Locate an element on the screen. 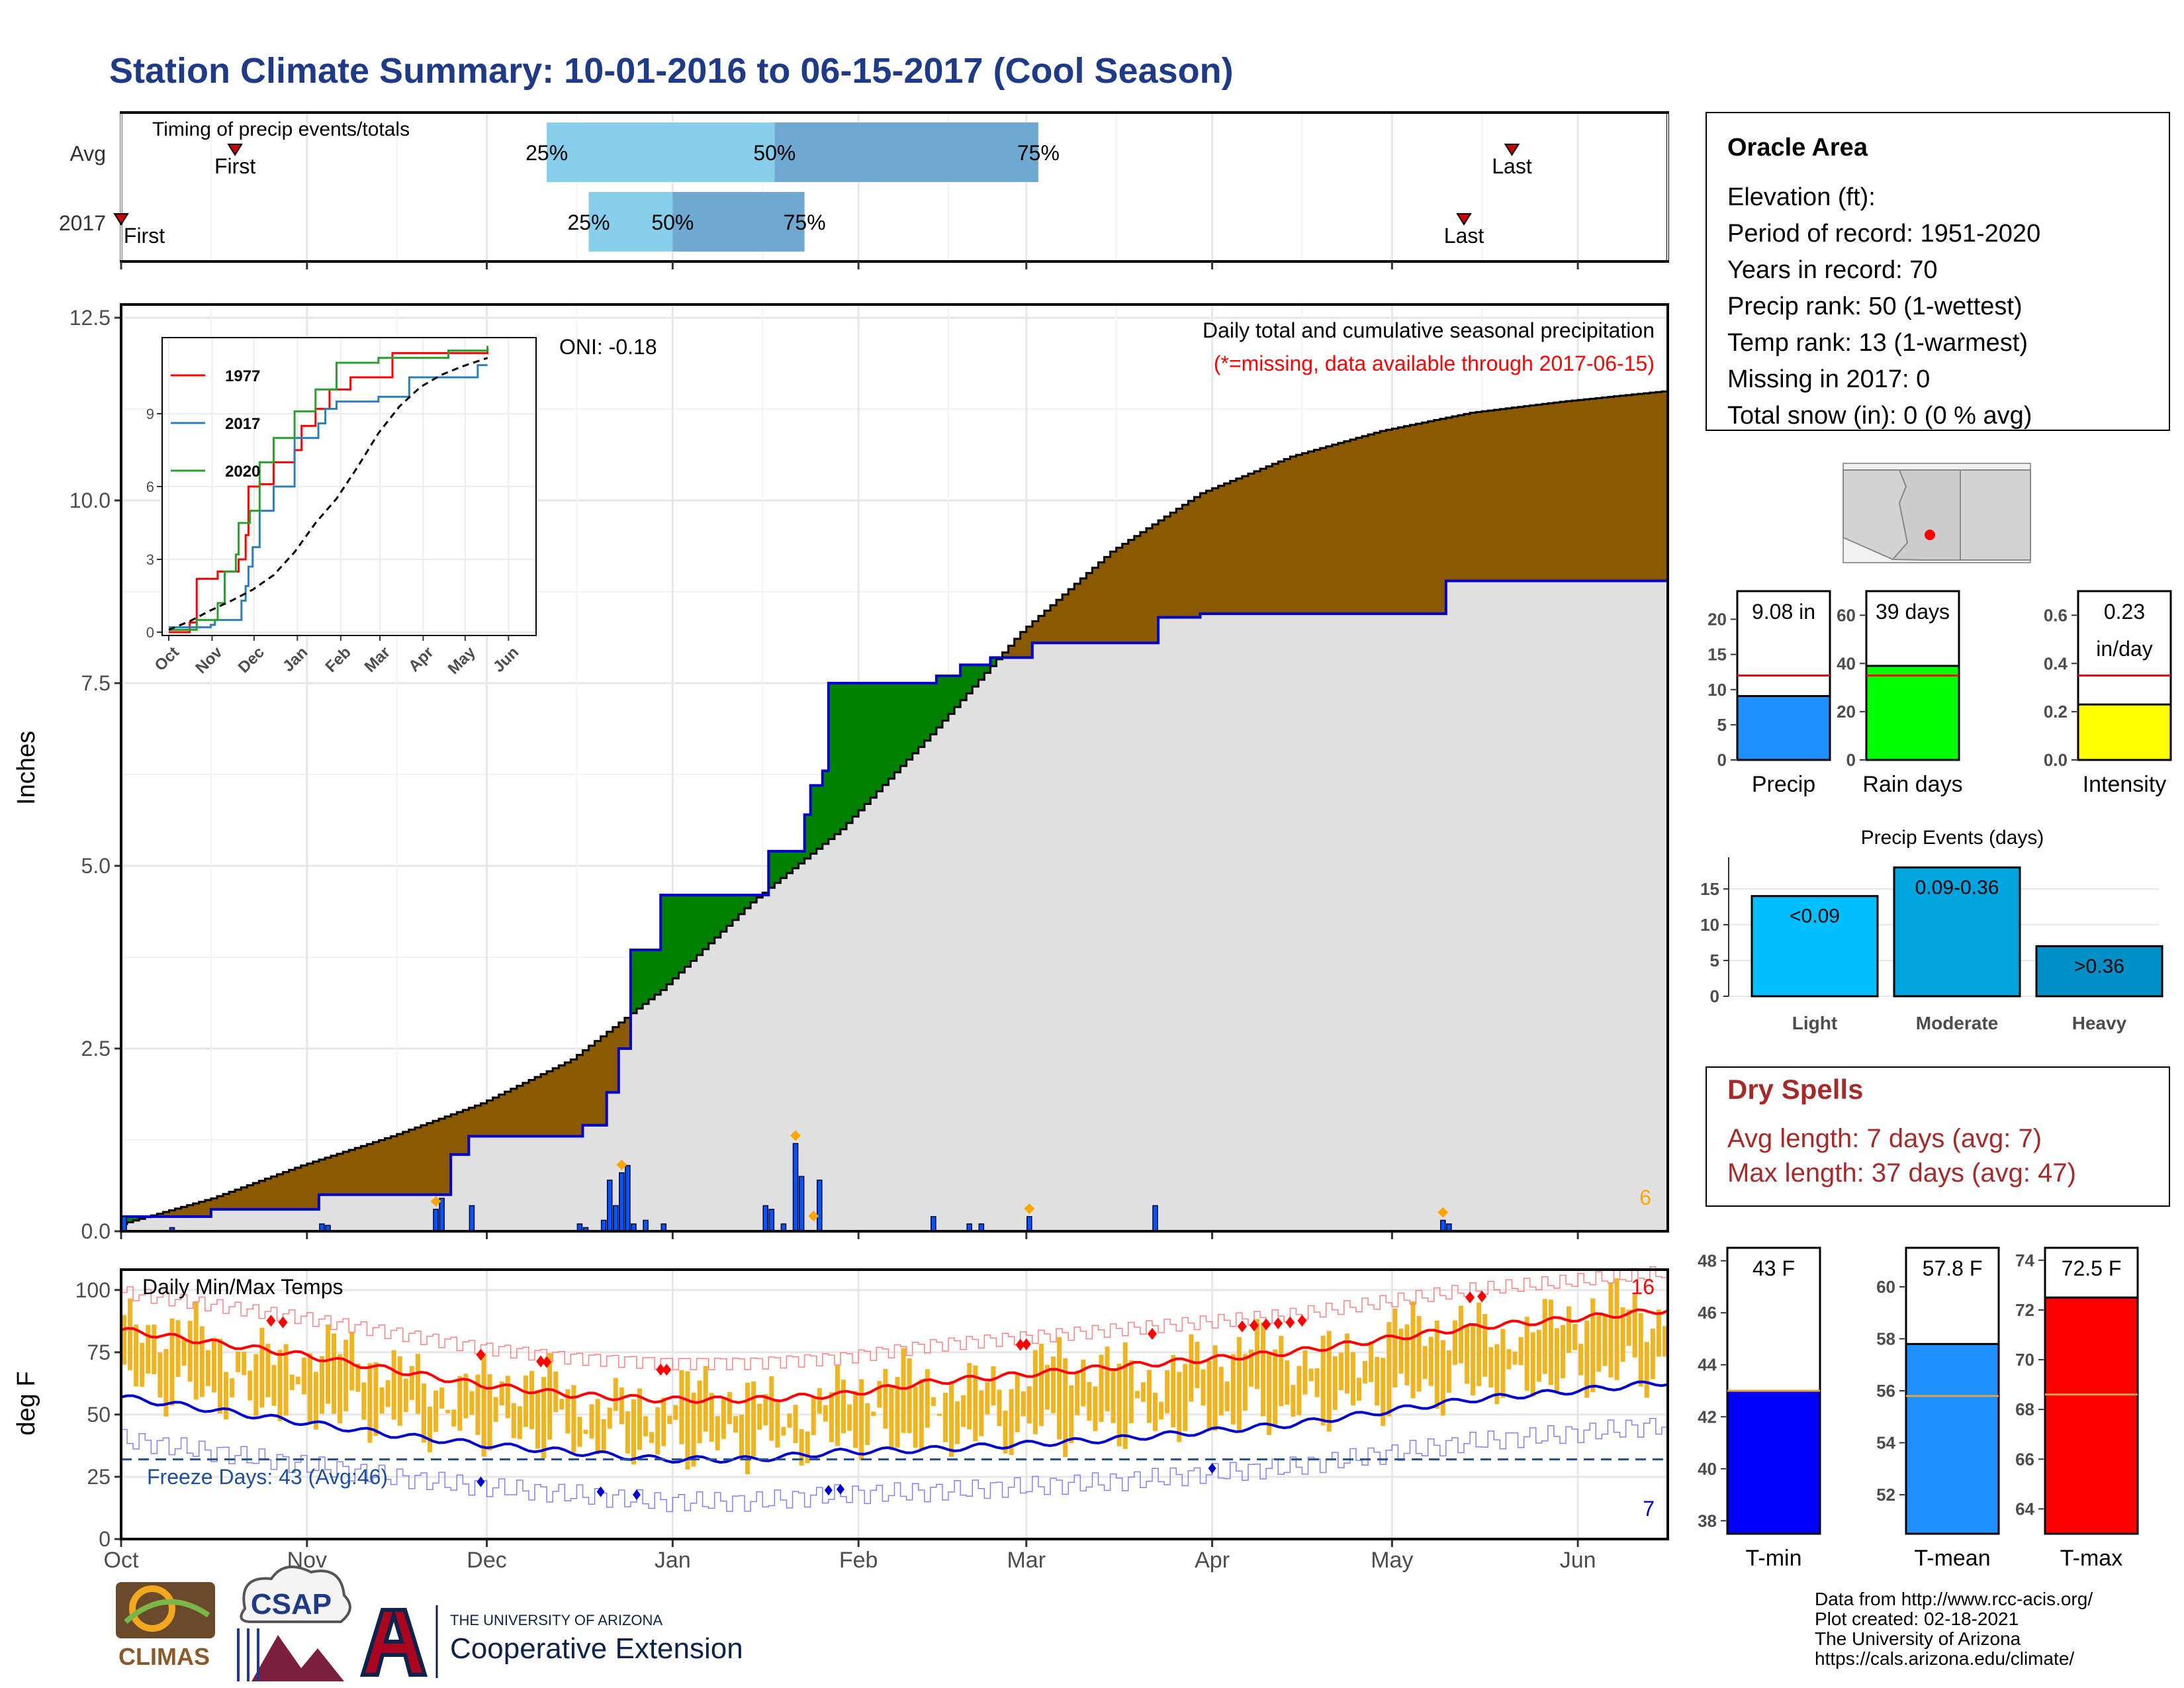 This screenshot has height=1688, width=2184. csap-logo: CSAP is located at coordinates (294, 1623).